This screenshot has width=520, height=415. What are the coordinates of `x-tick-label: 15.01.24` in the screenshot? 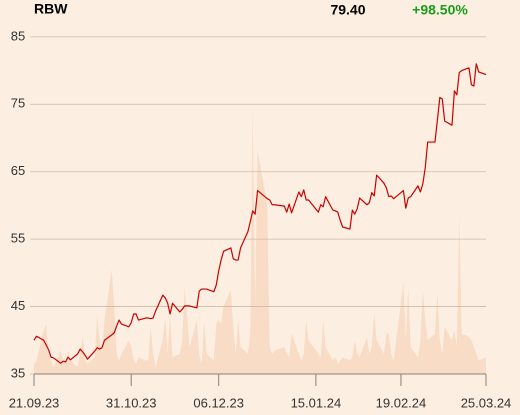 It's located at (316, 402).